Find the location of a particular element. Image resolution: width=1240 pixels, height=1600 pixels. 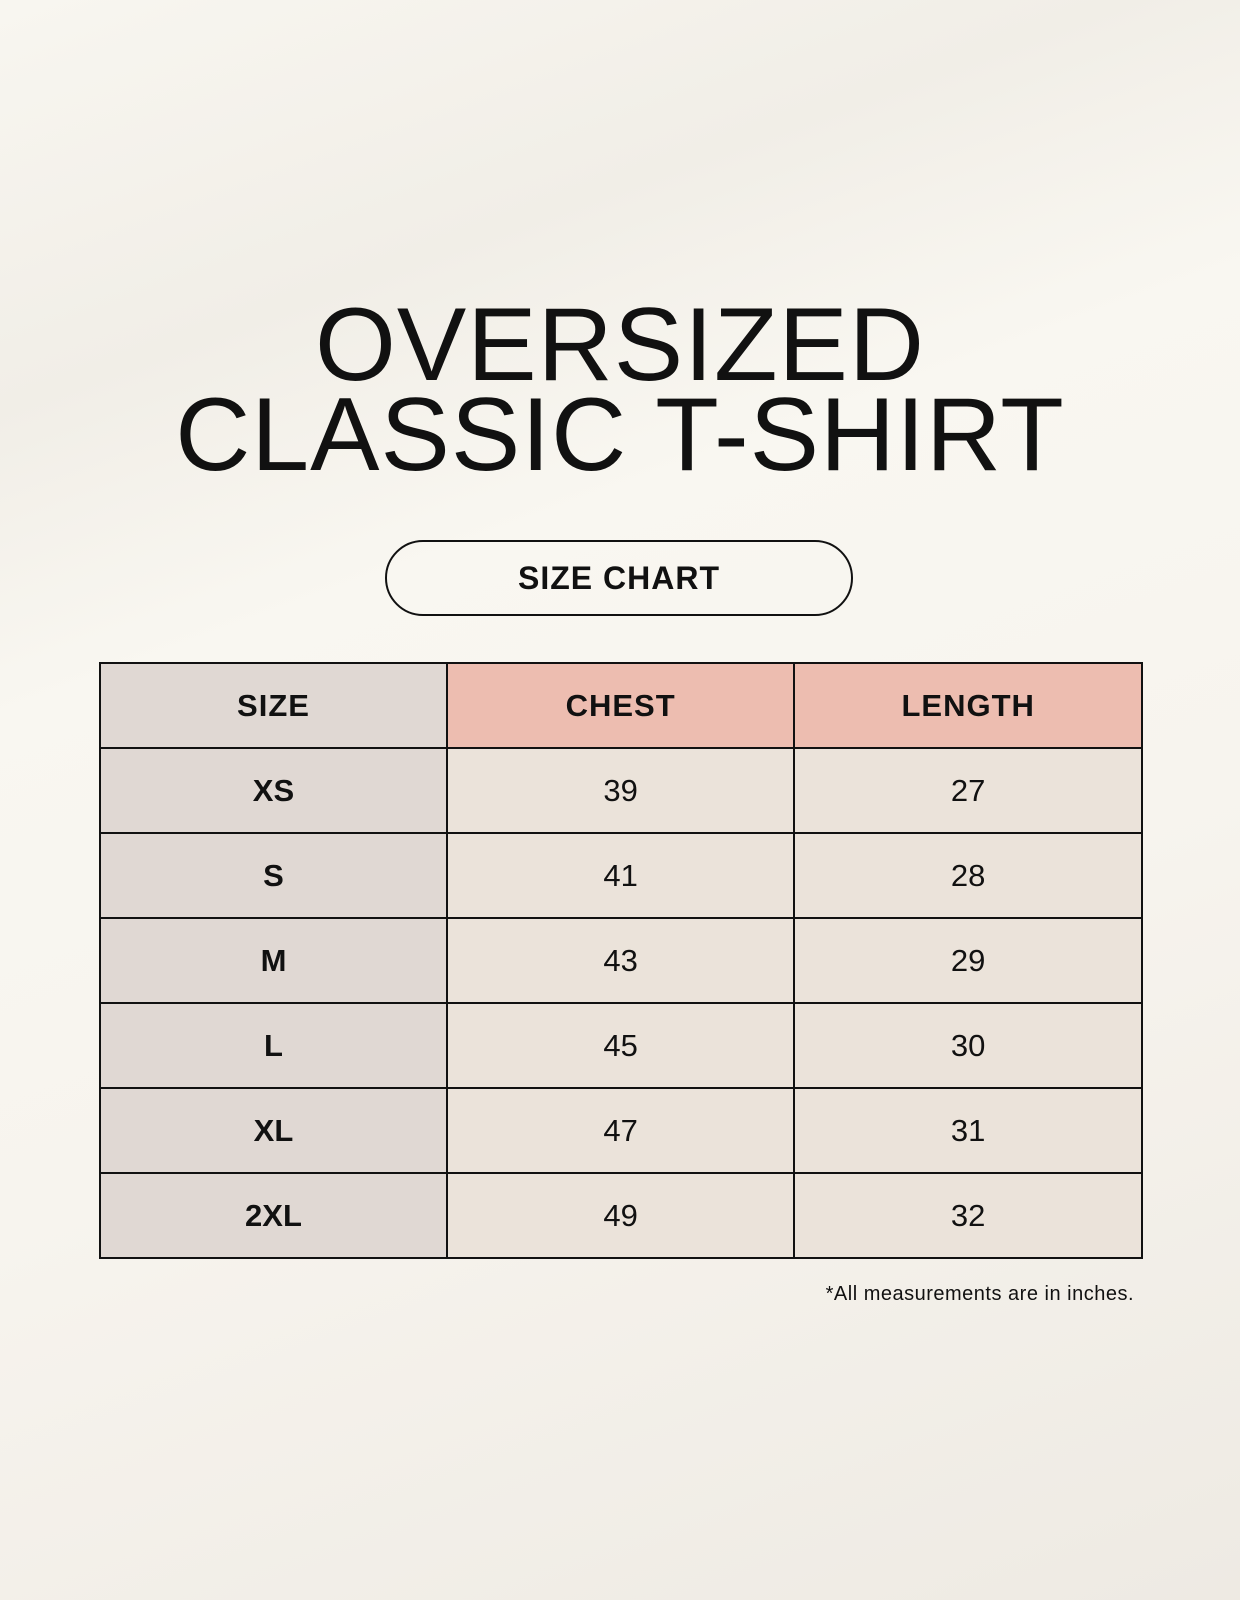

footnote: *All measurements are in inches. is located at coordinates (979, 1294).